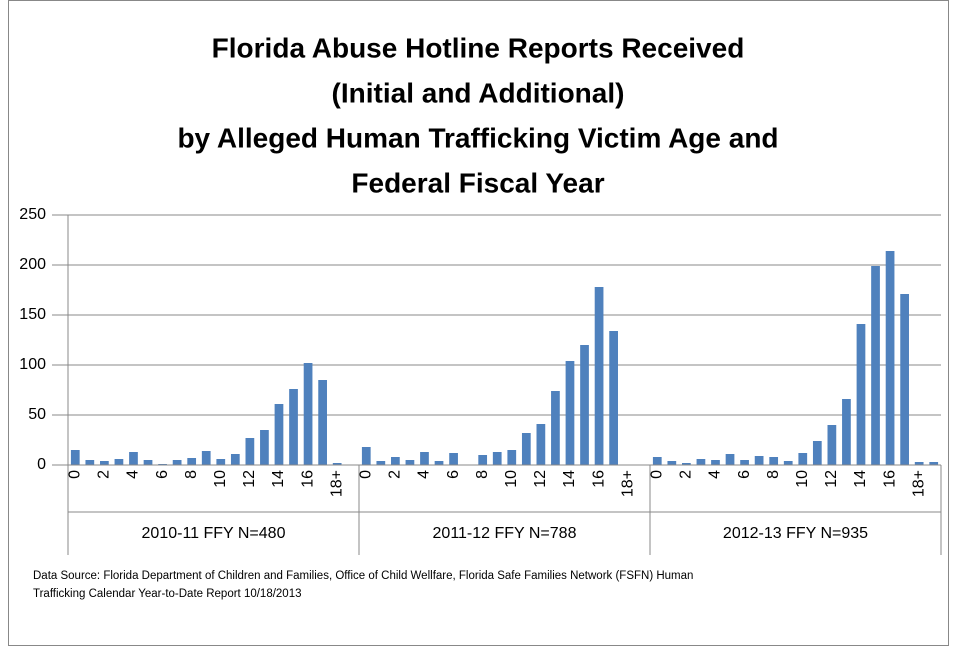 Image resolution: width=958 pixels, height=646 pixels. I want to click on y-tick-label: 50, so click(37, 414).